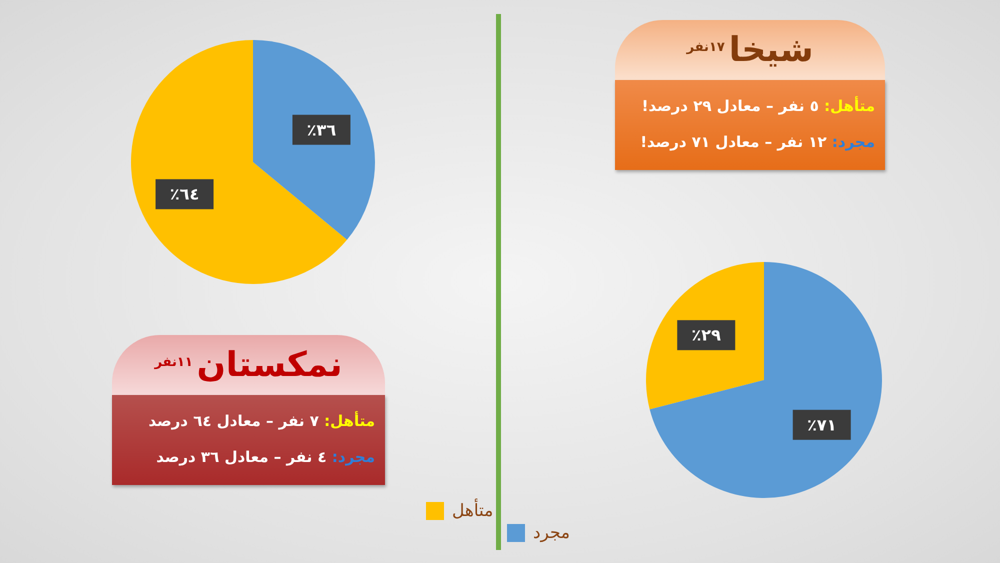  I want to click on legend-label: متأهل, so click(473, 511).